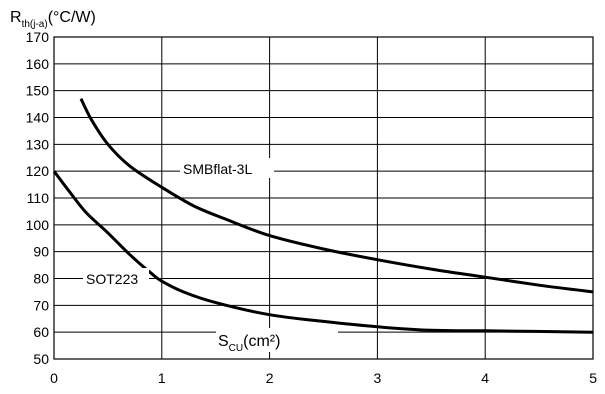  What do you see at coordinates (38, 144) in the screenshot?
I see `y-tick-label: 130` at bounding box center [38, 144].